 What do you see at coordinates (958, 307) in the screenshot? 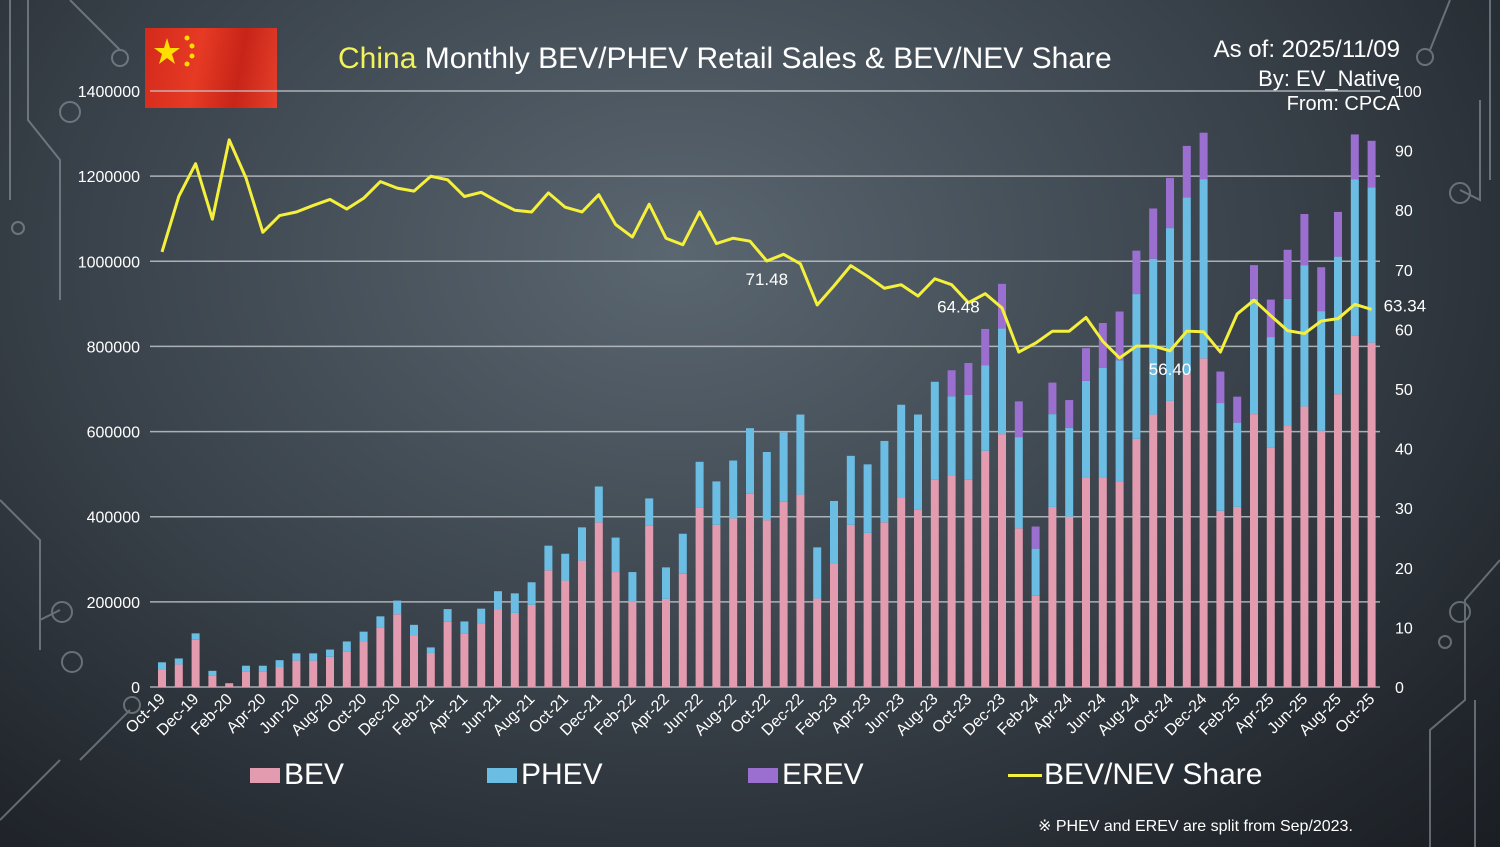
I see `share-annotation: 64.48` at bounding box center [958, 307].